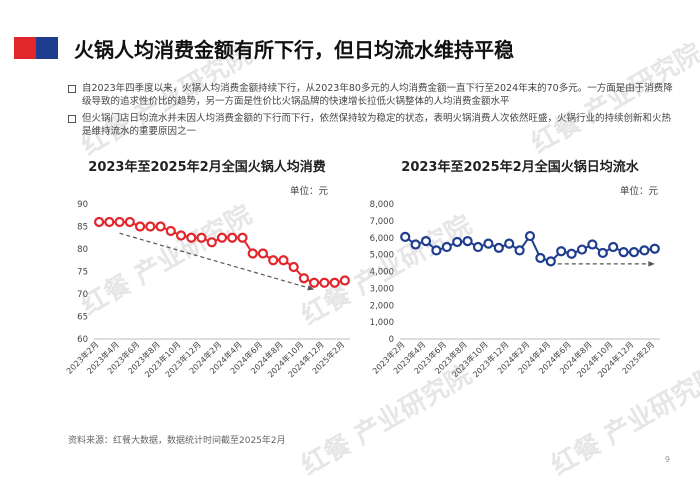 This screenshot has height=482, width=700. What do you see at coordinates (294, 50) in the screenshot?
I see `page-title: 火锅人均消费金额有所下行，但日均流水维持平稳` at bounding box center [294, 50].